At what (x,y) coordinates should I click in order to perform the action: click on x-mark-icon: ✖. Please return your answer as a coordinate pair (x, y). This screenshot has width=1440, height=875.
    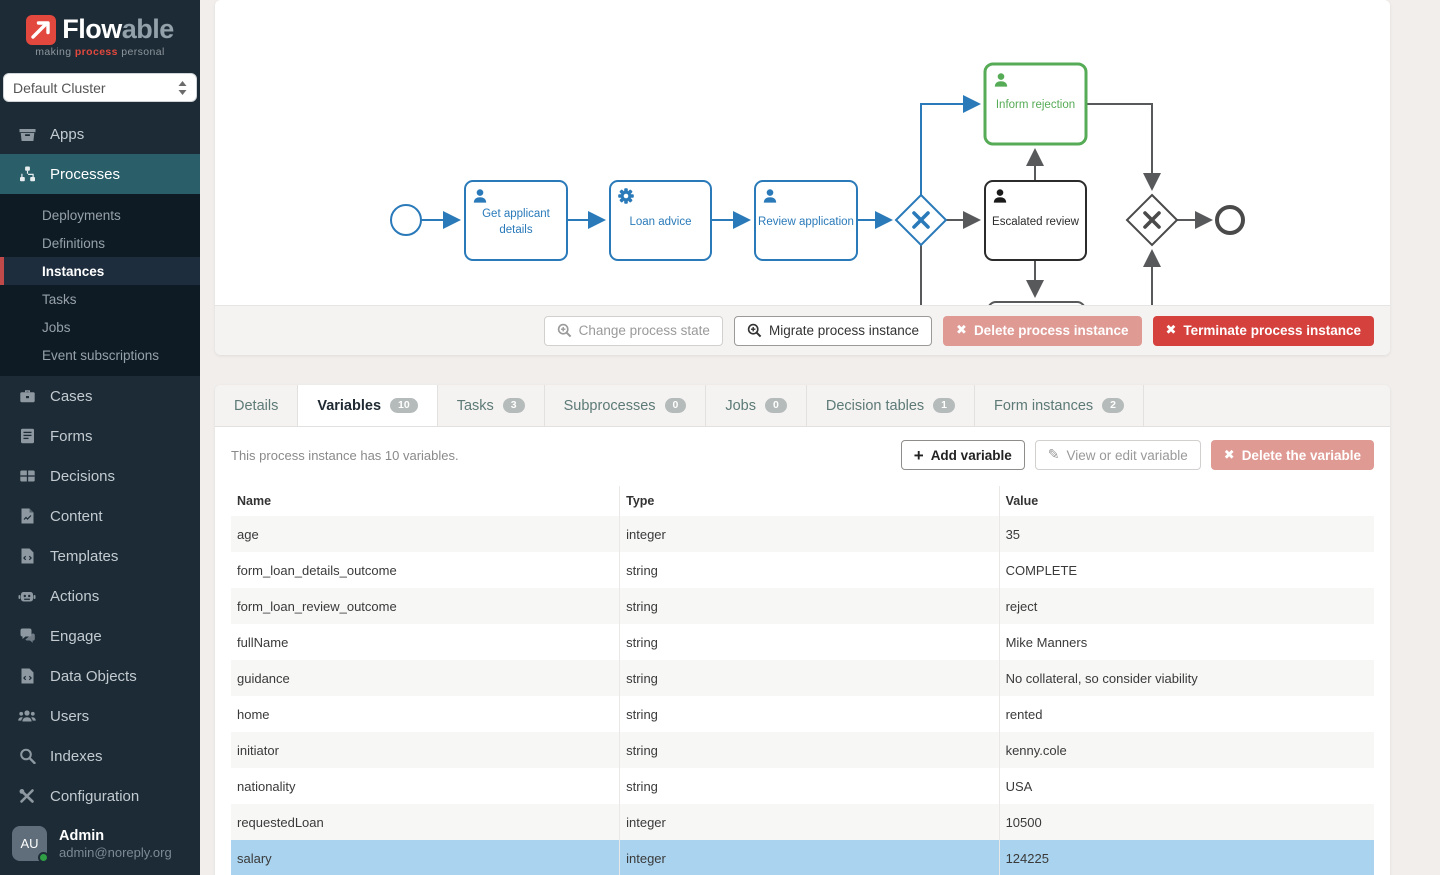
    Looking at the image, I should click on (1229, 455).